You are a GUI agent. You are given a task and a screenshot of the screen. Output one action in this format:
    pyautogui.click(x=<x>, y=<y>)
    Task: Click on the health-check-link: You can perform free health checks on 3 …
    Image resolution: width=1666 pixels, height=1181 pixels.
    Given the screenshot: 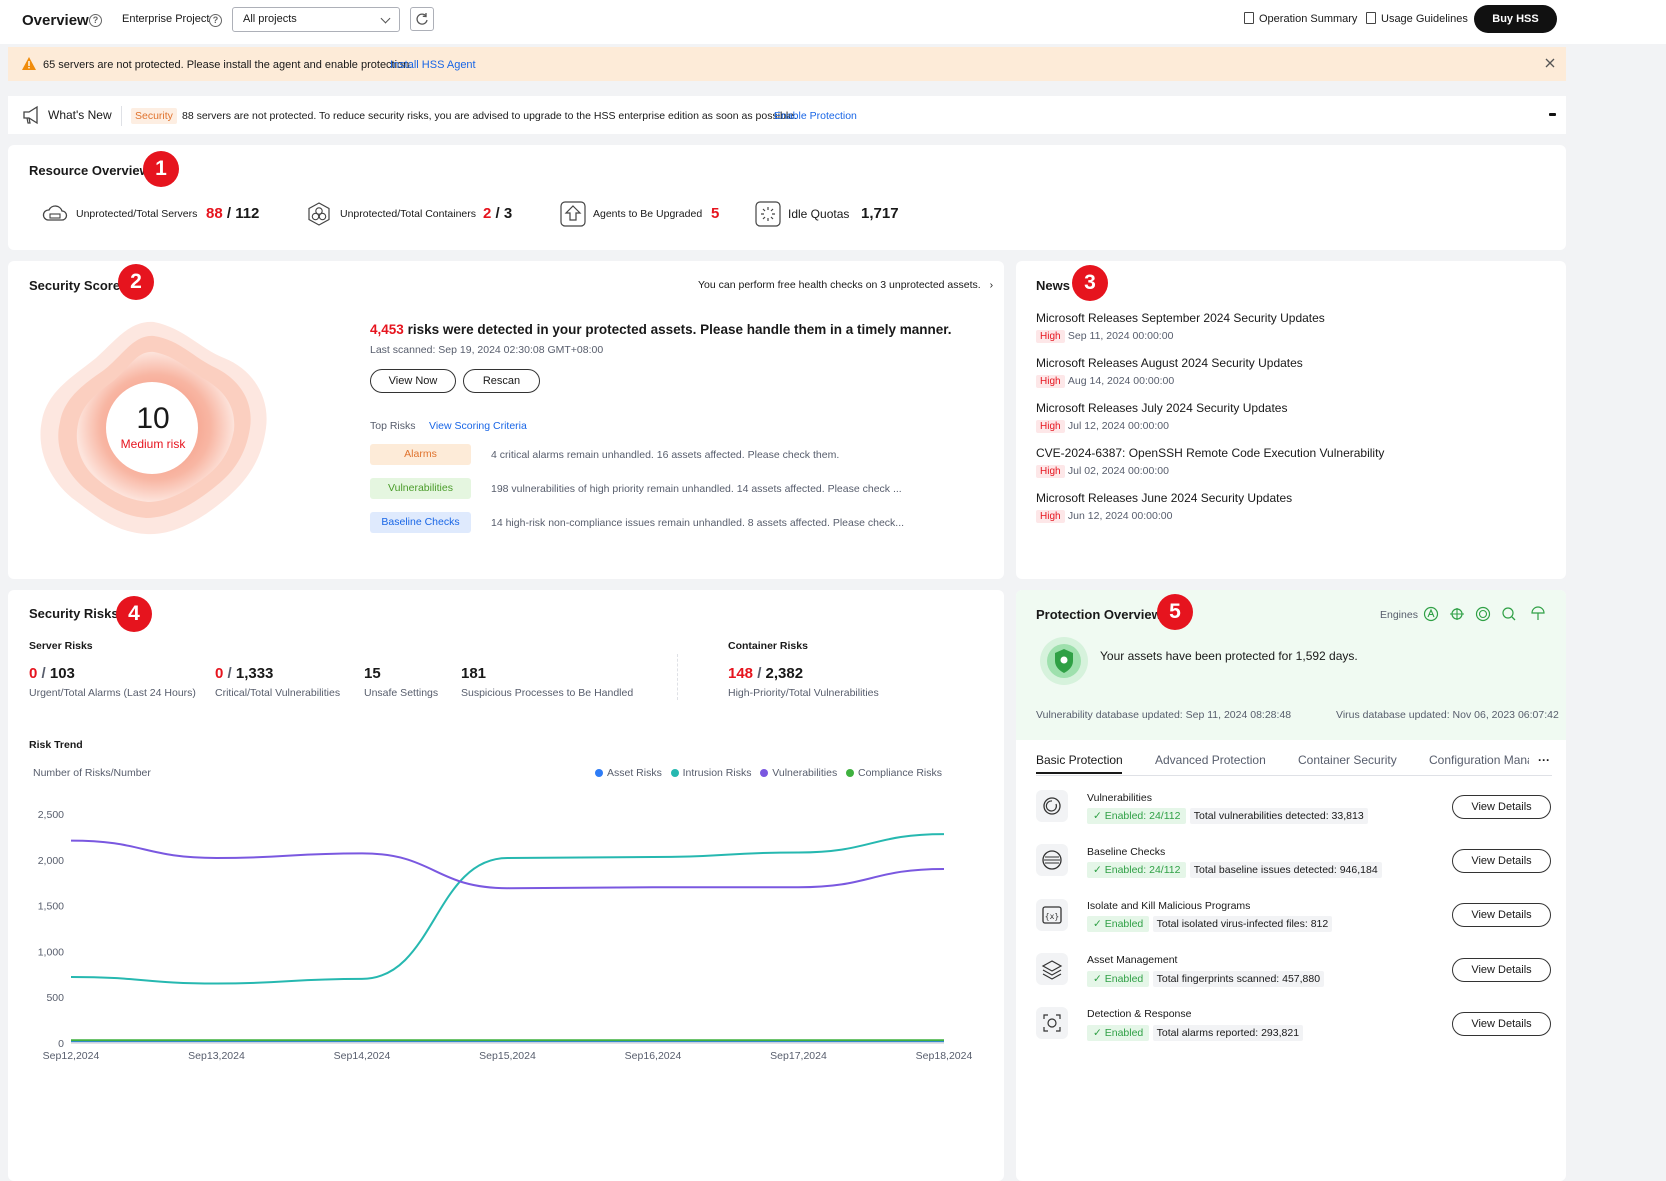 What is the action you would take?
    pyautogui.click(x=846, y=285)
    